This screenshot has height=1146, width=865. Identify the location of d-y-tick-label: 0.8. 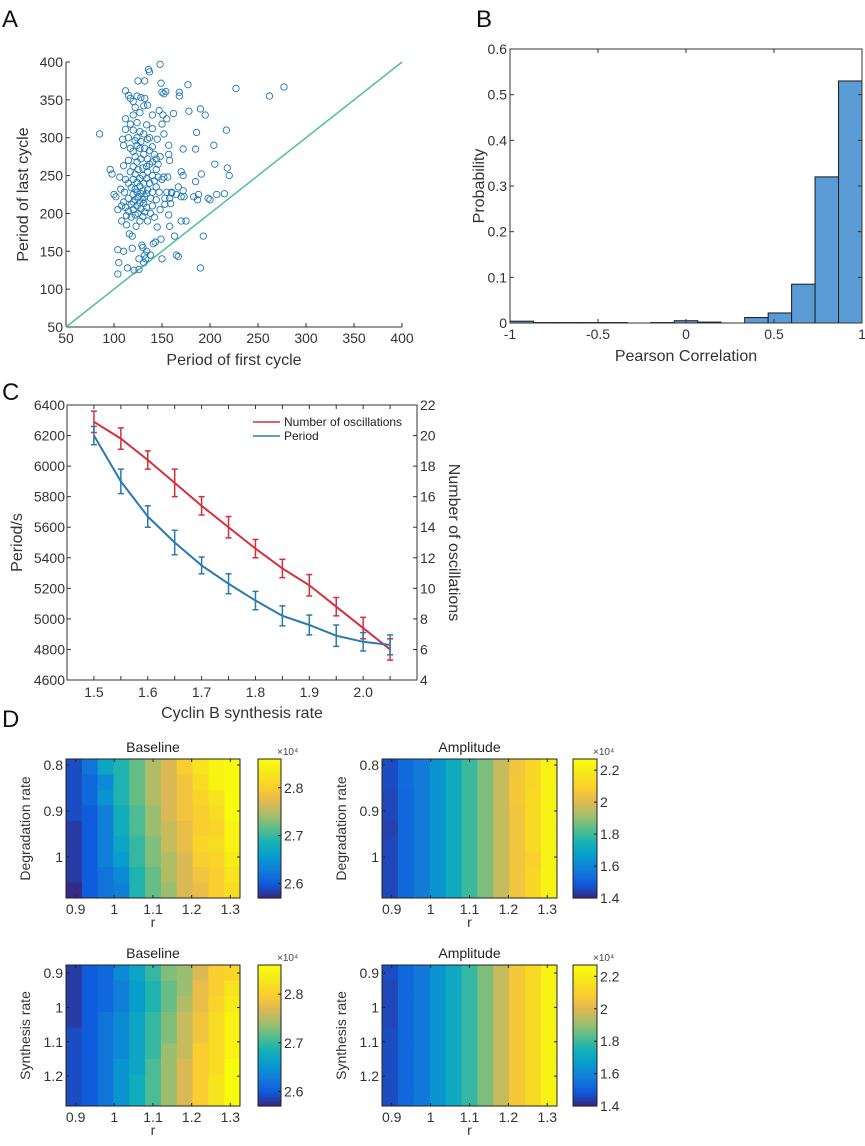
(54, 765).